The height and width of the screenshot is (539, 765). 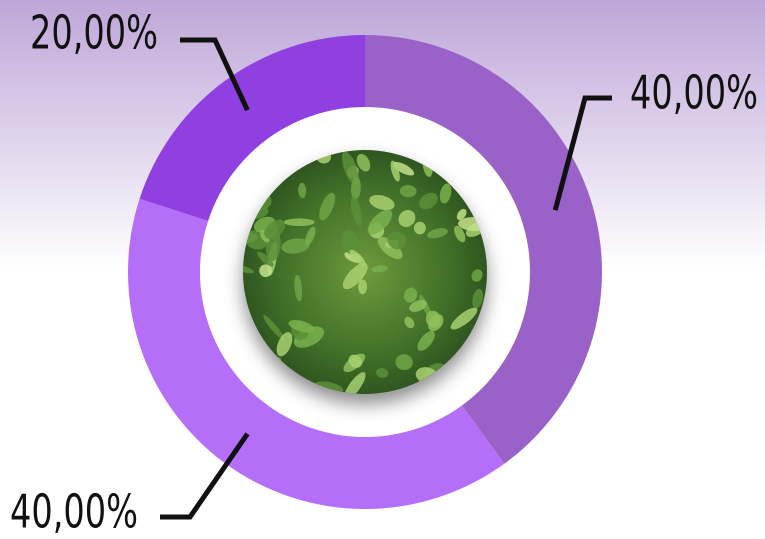 What do you see at coordinates (94, 33) in the screenshot?
I see `value-label: 20,00%` at bounding box center [94, 33].